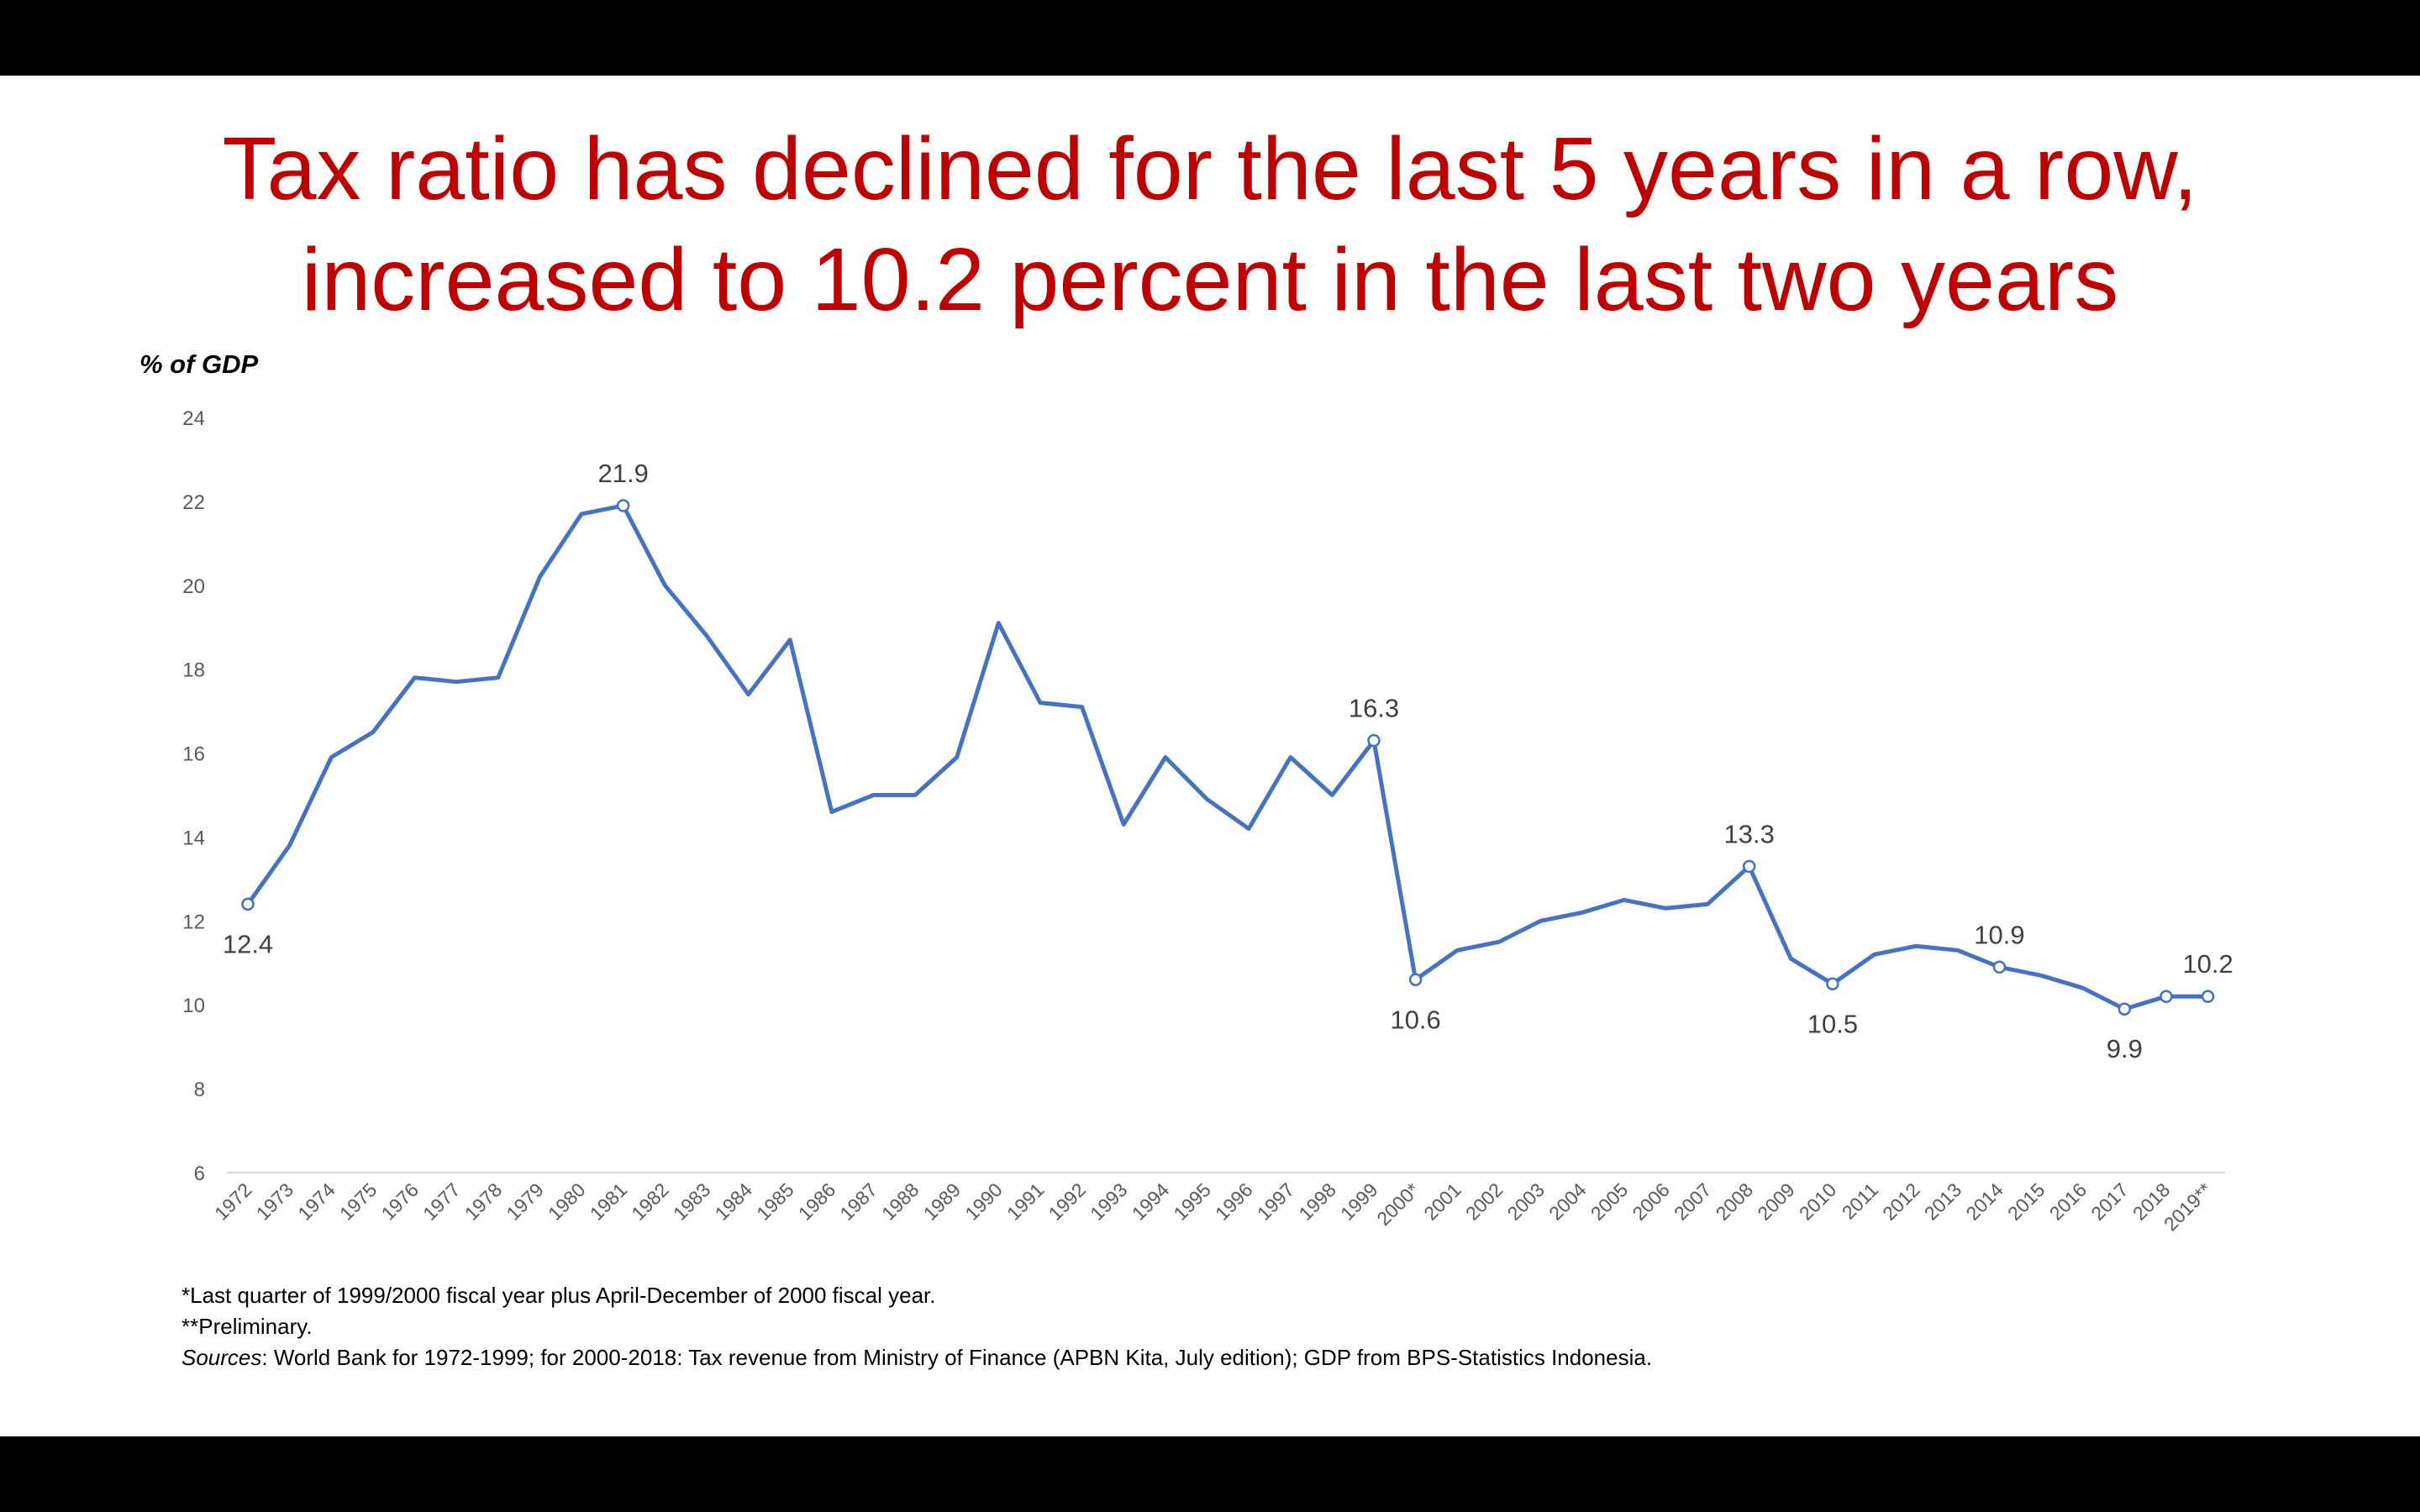  What do you see at coordinates (1067, 1202) in the screenshot?
I see `x-tick-label: 1992` at bounding box center [1067, 1202].